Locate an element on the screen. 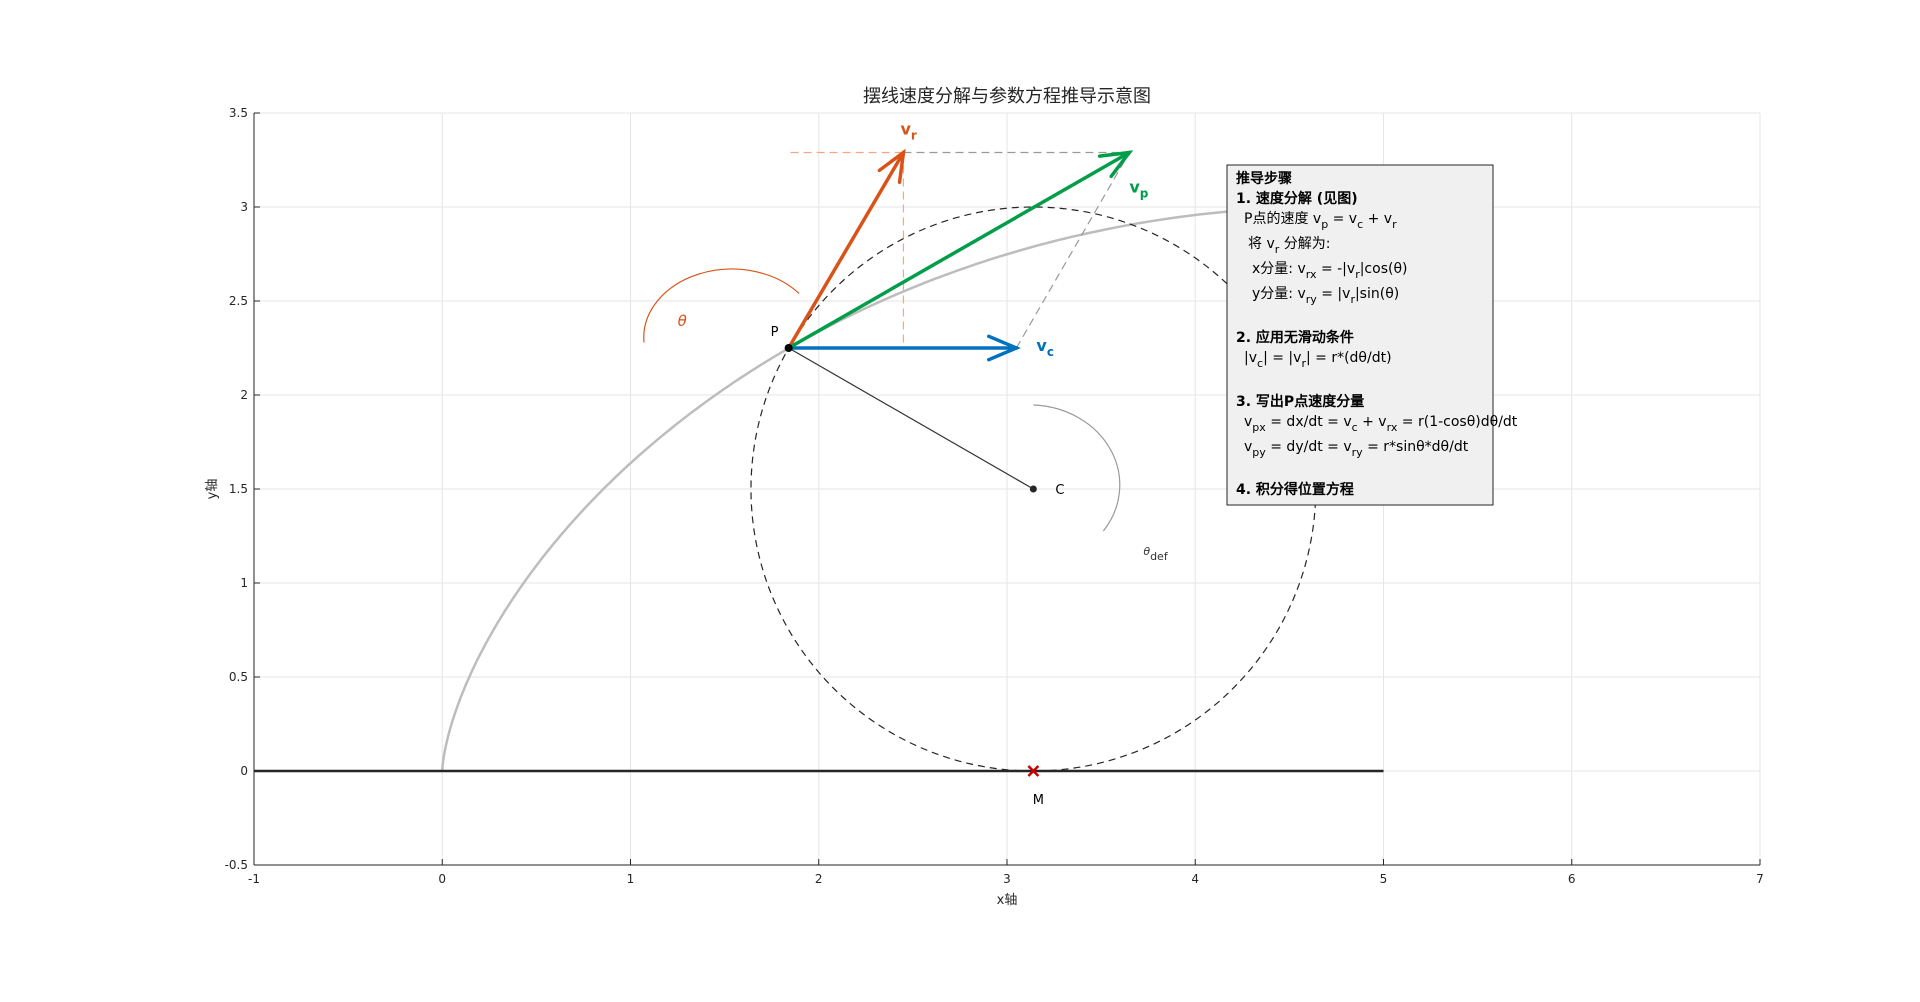 The width and height of the screenshot is (1920, 1002). step3-line-vpx: vpx = dx/dt = vc + vrx = r(1-cosθ)dθ/dt is located at coordinates (1381, 424).